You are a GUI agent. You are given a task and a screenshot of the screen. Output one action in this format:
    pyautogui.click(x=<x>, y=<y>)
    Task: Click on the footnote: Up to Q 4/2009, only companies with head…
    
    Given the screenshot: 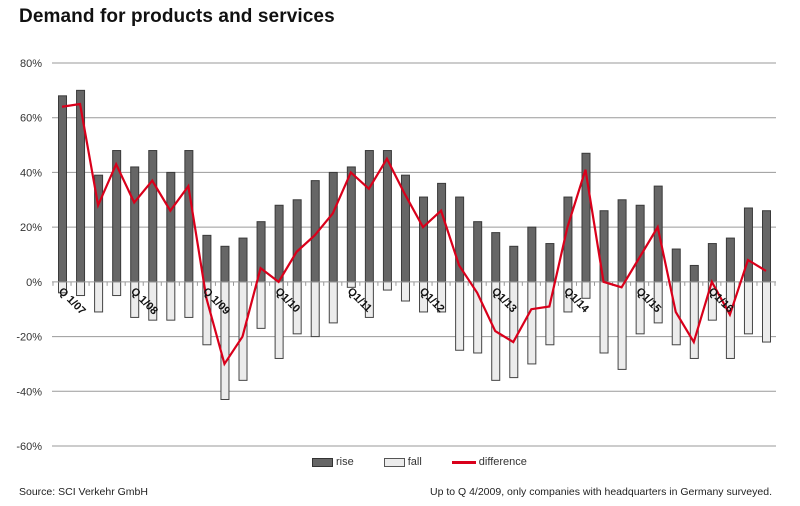 What is the action you would take?
    pyautogui.click(x=600, y=492)
    